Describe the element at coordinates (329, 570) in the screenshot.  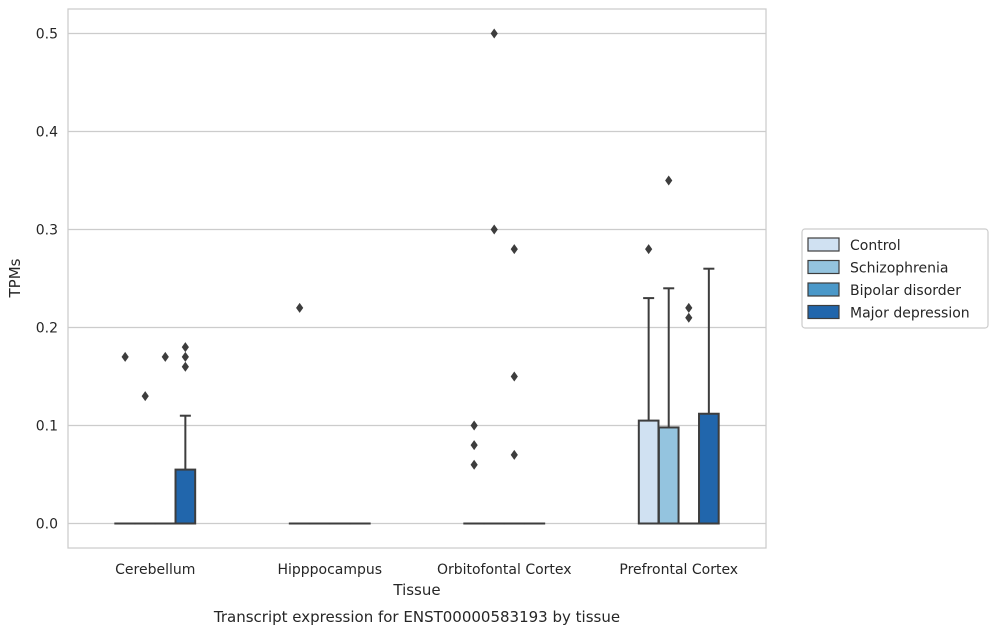
I see `x-tick-label: Hipppocampus` at that location.